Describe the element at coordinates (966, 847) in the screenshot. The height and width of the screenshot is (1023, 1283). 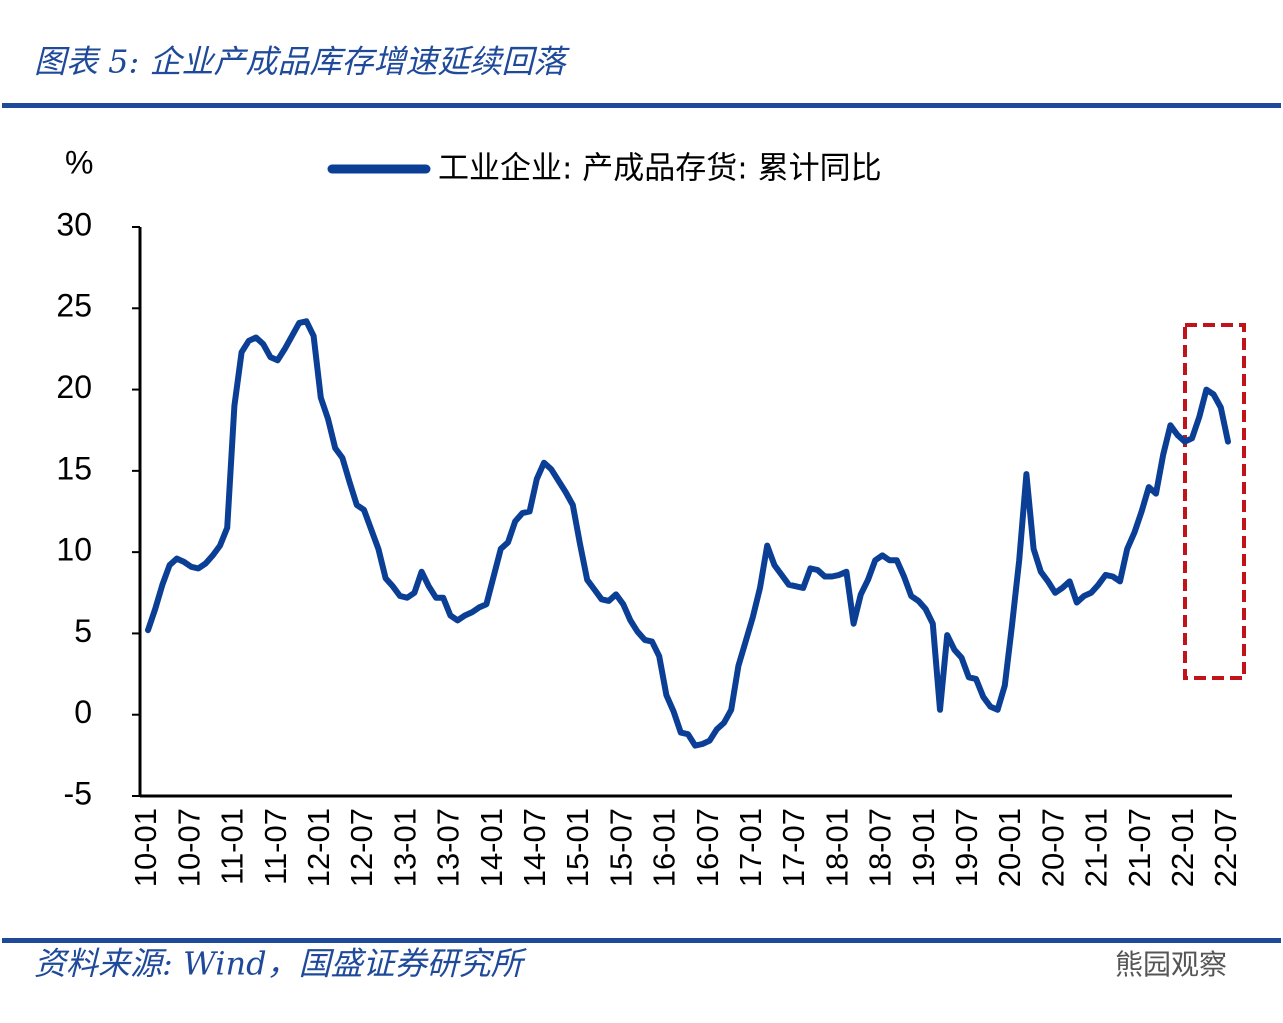
I see `x-tick-label: 19-07` at that location.